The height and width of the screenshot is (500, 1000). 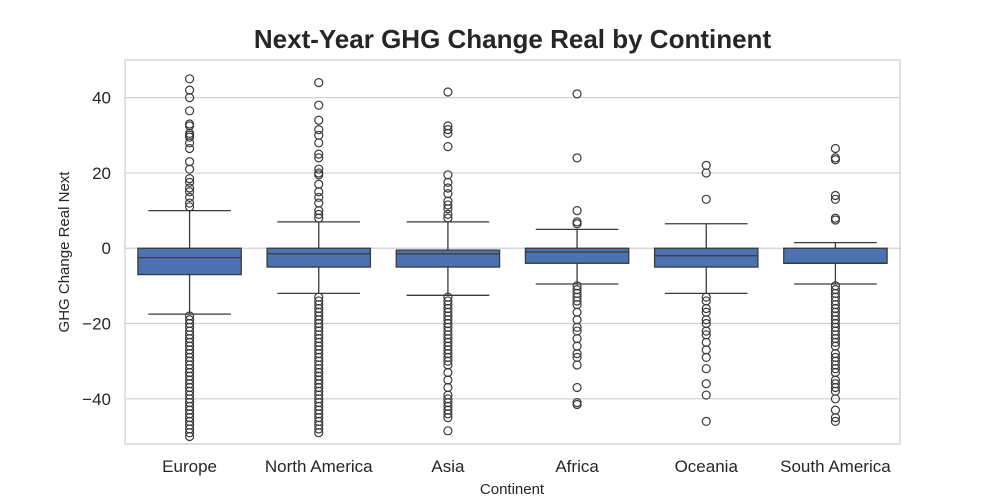 What do you see at coordinates (106, 248) in the screenshot?
I see `y-tick-label: 0` at bounding box center [106, 248].